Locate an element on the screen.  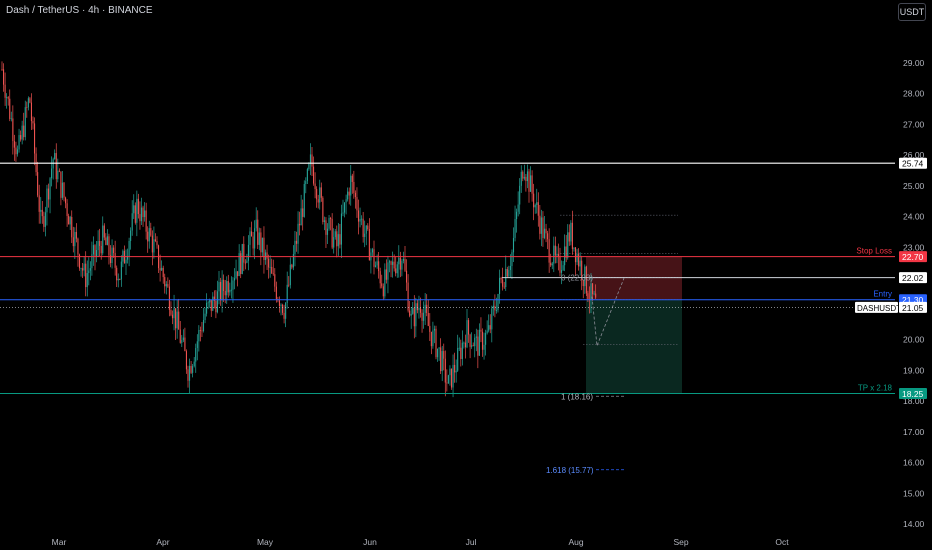
projection-path is located at coordinates (608, 312).